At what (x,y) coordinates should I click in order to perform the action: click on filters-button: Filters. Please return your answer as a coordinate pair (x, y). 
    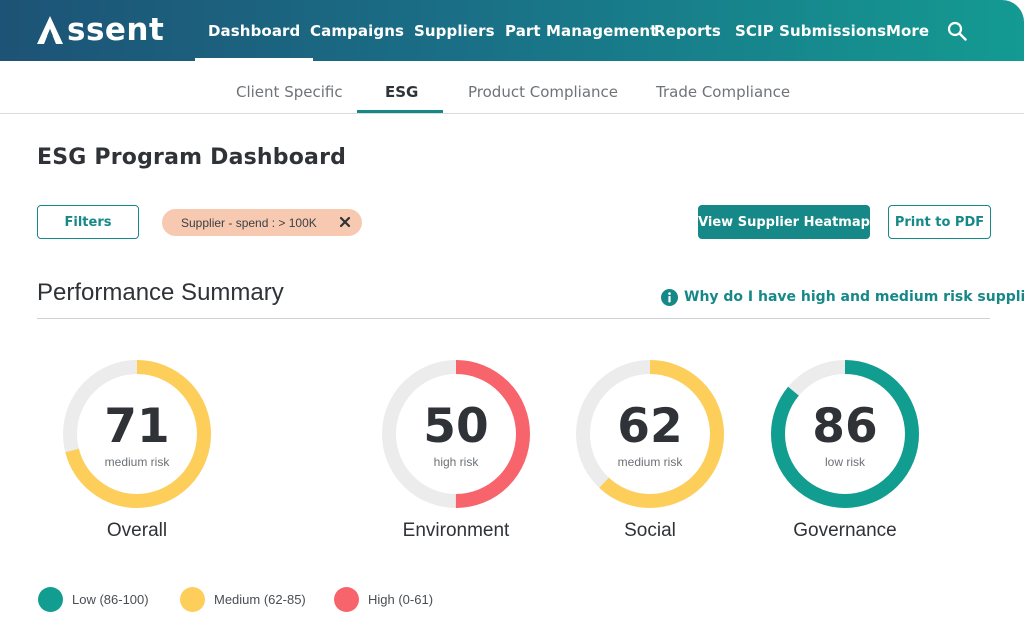
    Looking at the image, I should click on (88, 222).